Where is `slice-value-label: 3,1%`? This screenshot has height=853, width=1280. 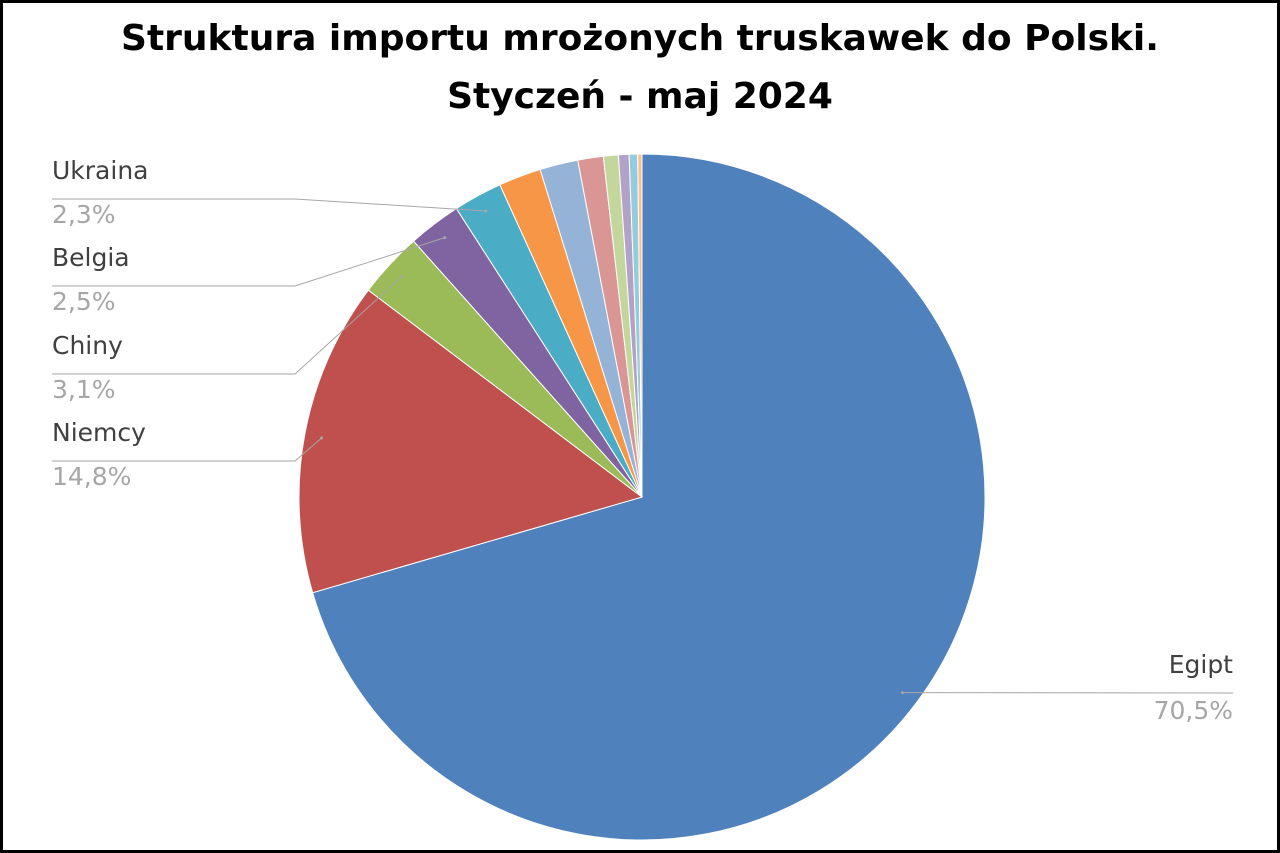
slice-value-label: 3,1% is located at coordinates (84, 389).